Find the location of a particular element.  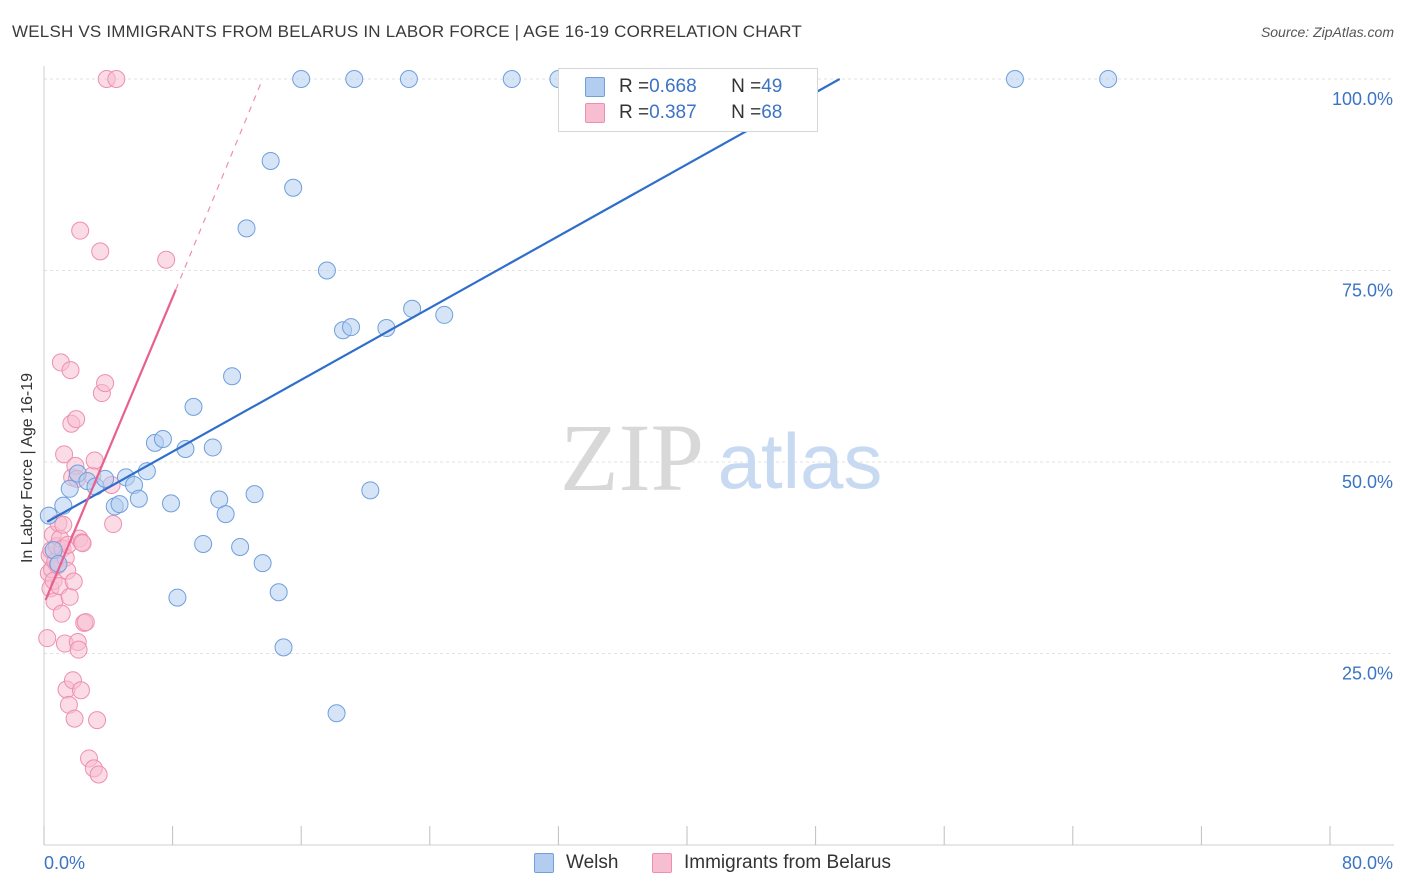

legend-item-belarus: Immigrants from Belarus is located at coordinates (771, 863).